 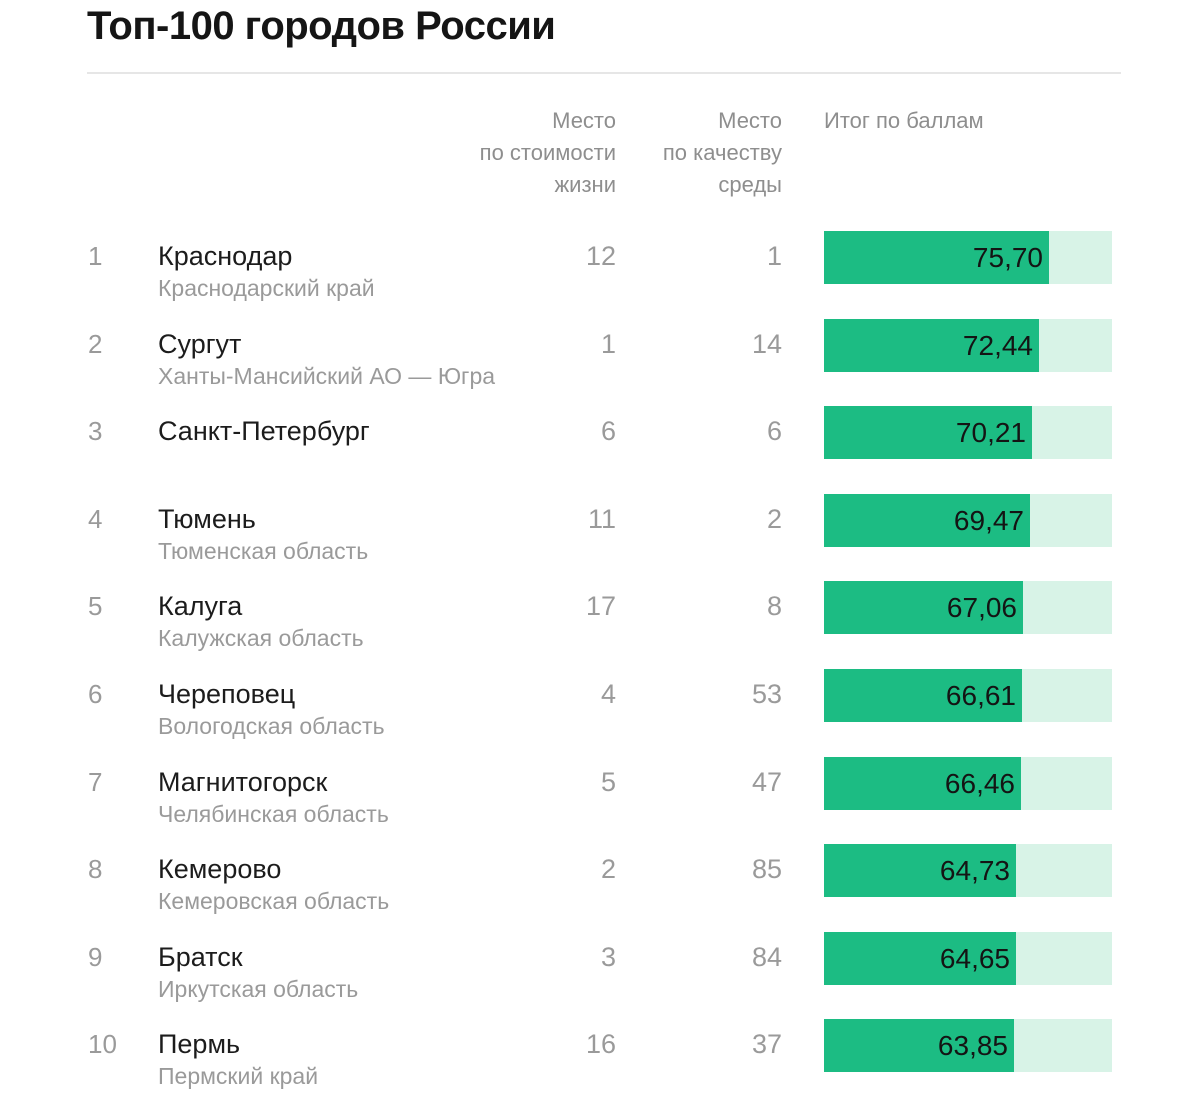 I want to click on table-row: 7 Магнитогорск Челябинская область 5 47 66,46, so click(x=600, y=801).